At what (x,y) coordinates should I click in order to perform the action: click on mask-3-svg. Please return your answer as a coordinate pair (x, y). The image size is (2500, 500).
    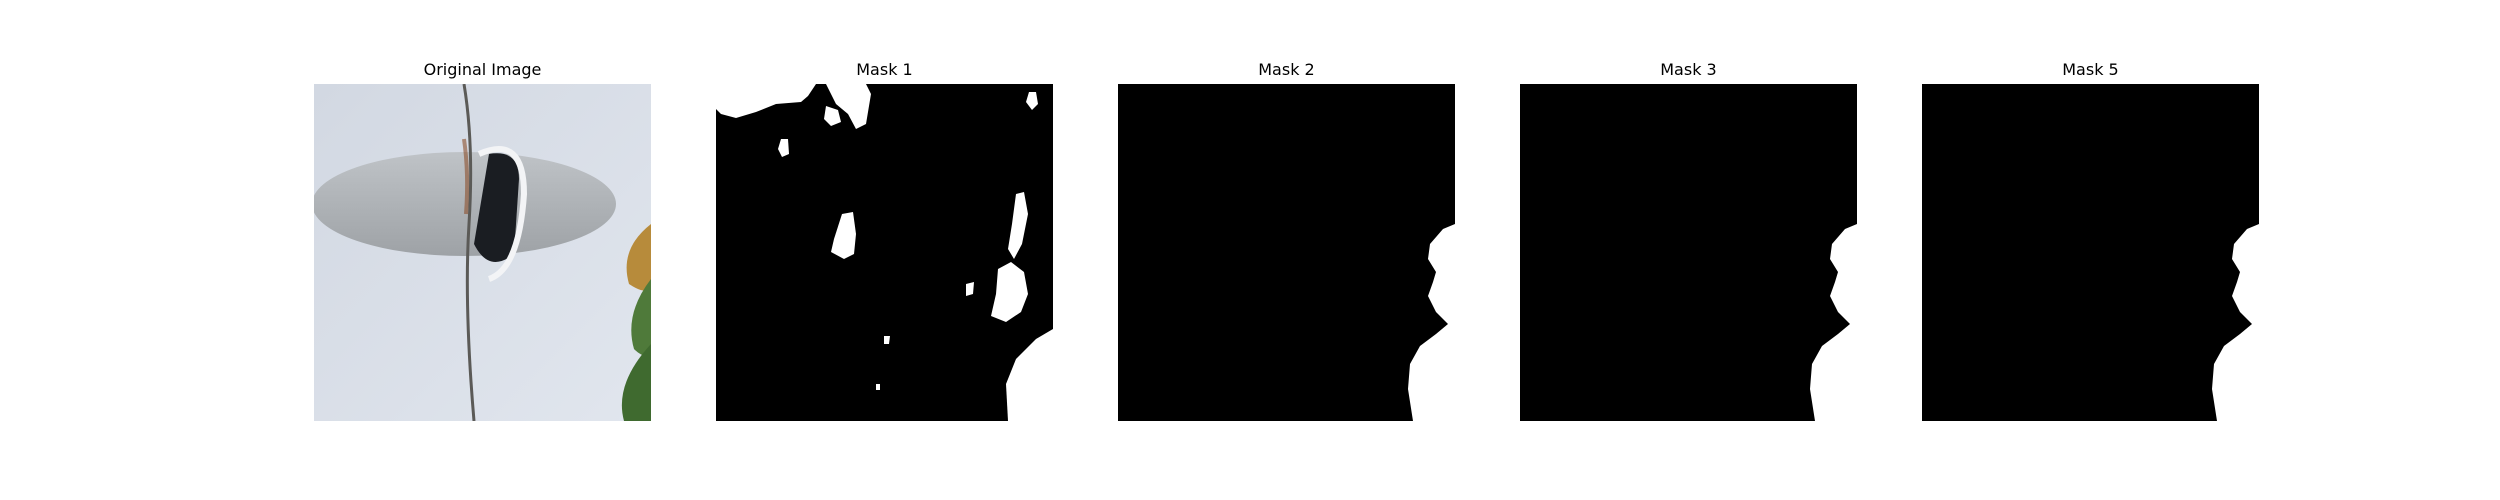
    Looking at the image, I should click on (1688, 252).